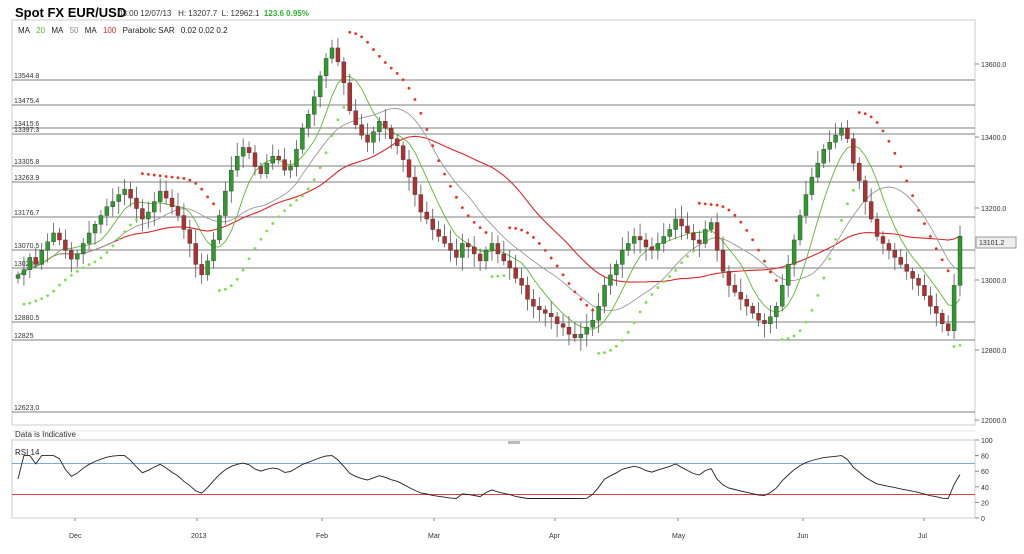  What do you see at coordinates (145, 13) in the screenshot?
I see `quote-time: 03:00 12/07/13` at bounding box center [145, 13].